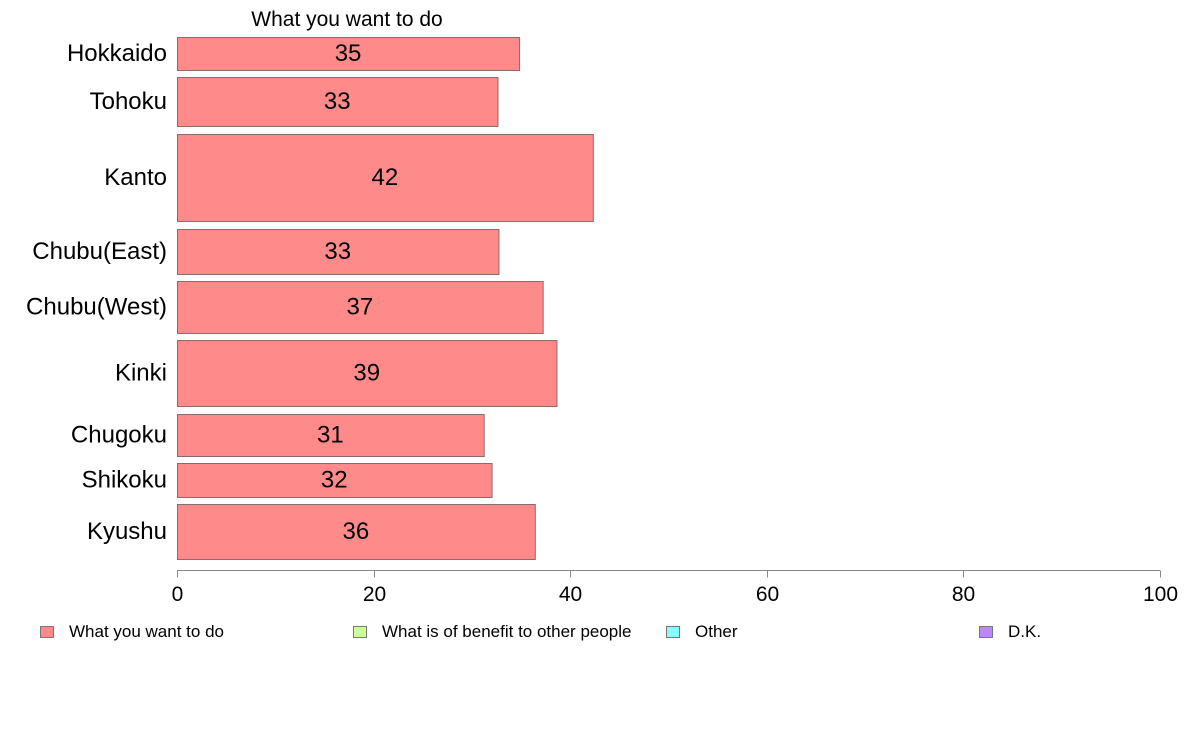 The image size is (1188, 736). I want to click on data-label: 36, so click(356, 531).